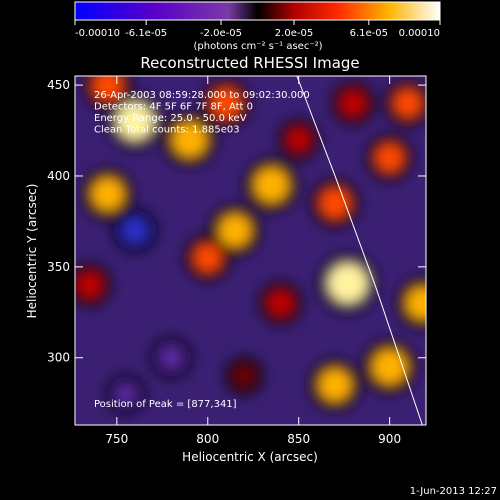  Describe the element at coordinates (167, 130) in the screenshot. I see `annotation-line: Clean Total counts: 1.885e03` at that location.